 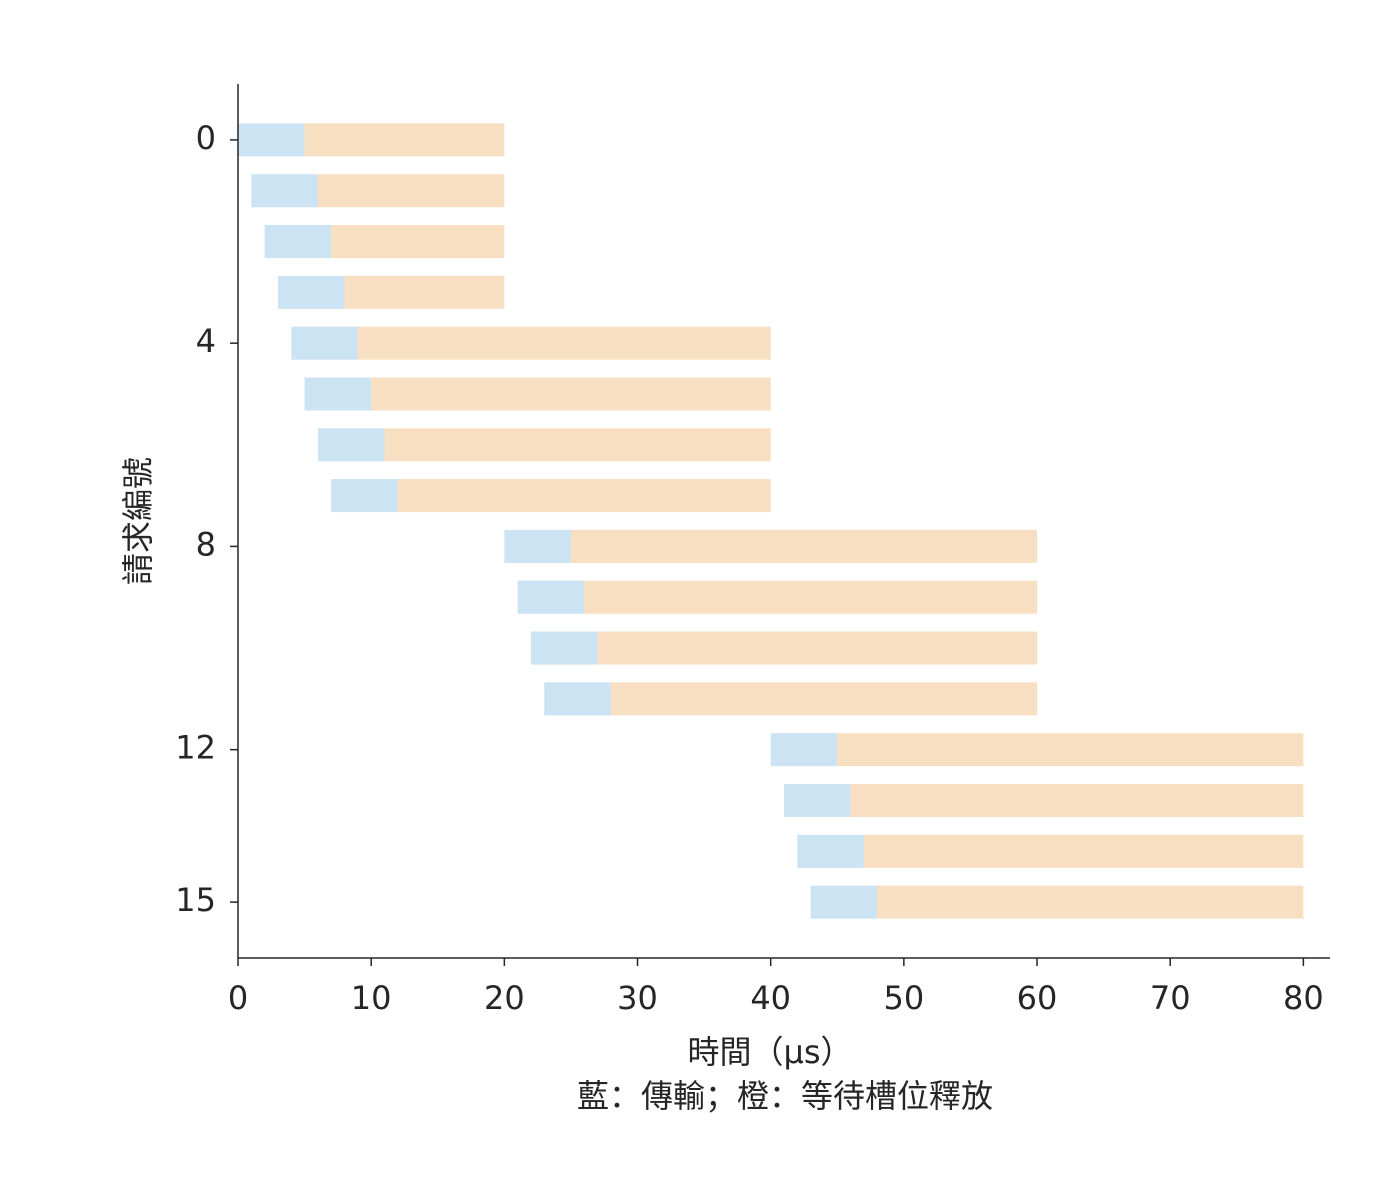 What do you see at coordinates (206, 341) in the screenshot?
I see `y-tick-label: 4` at bounding box center [206, 341].